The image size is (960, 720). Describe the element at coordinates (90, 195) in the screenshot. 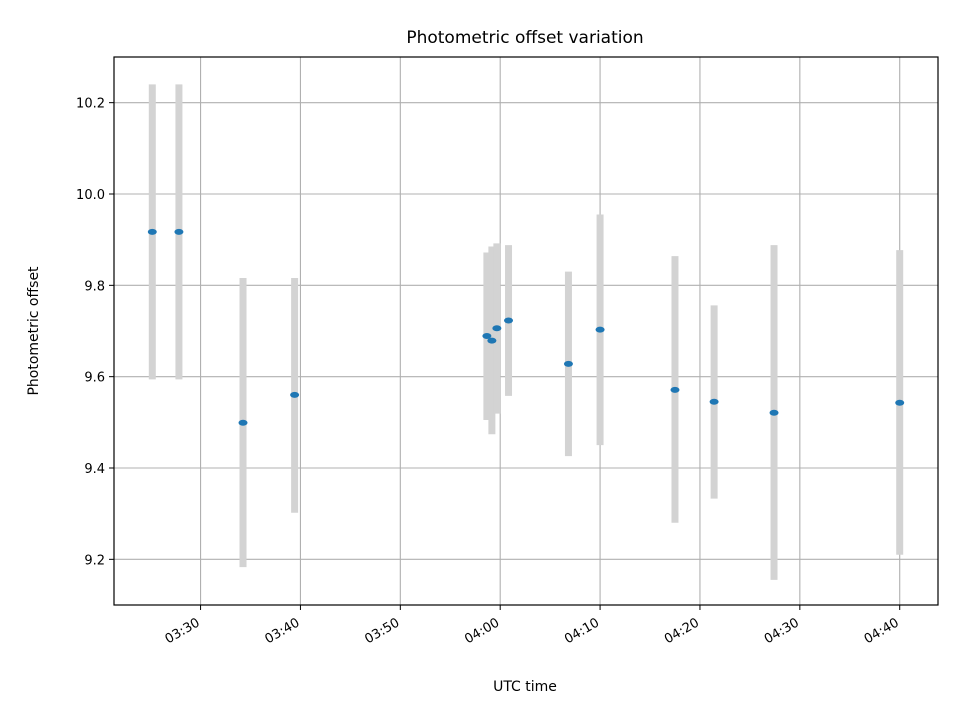

I see `y-tick-label: 10.0` at that location.